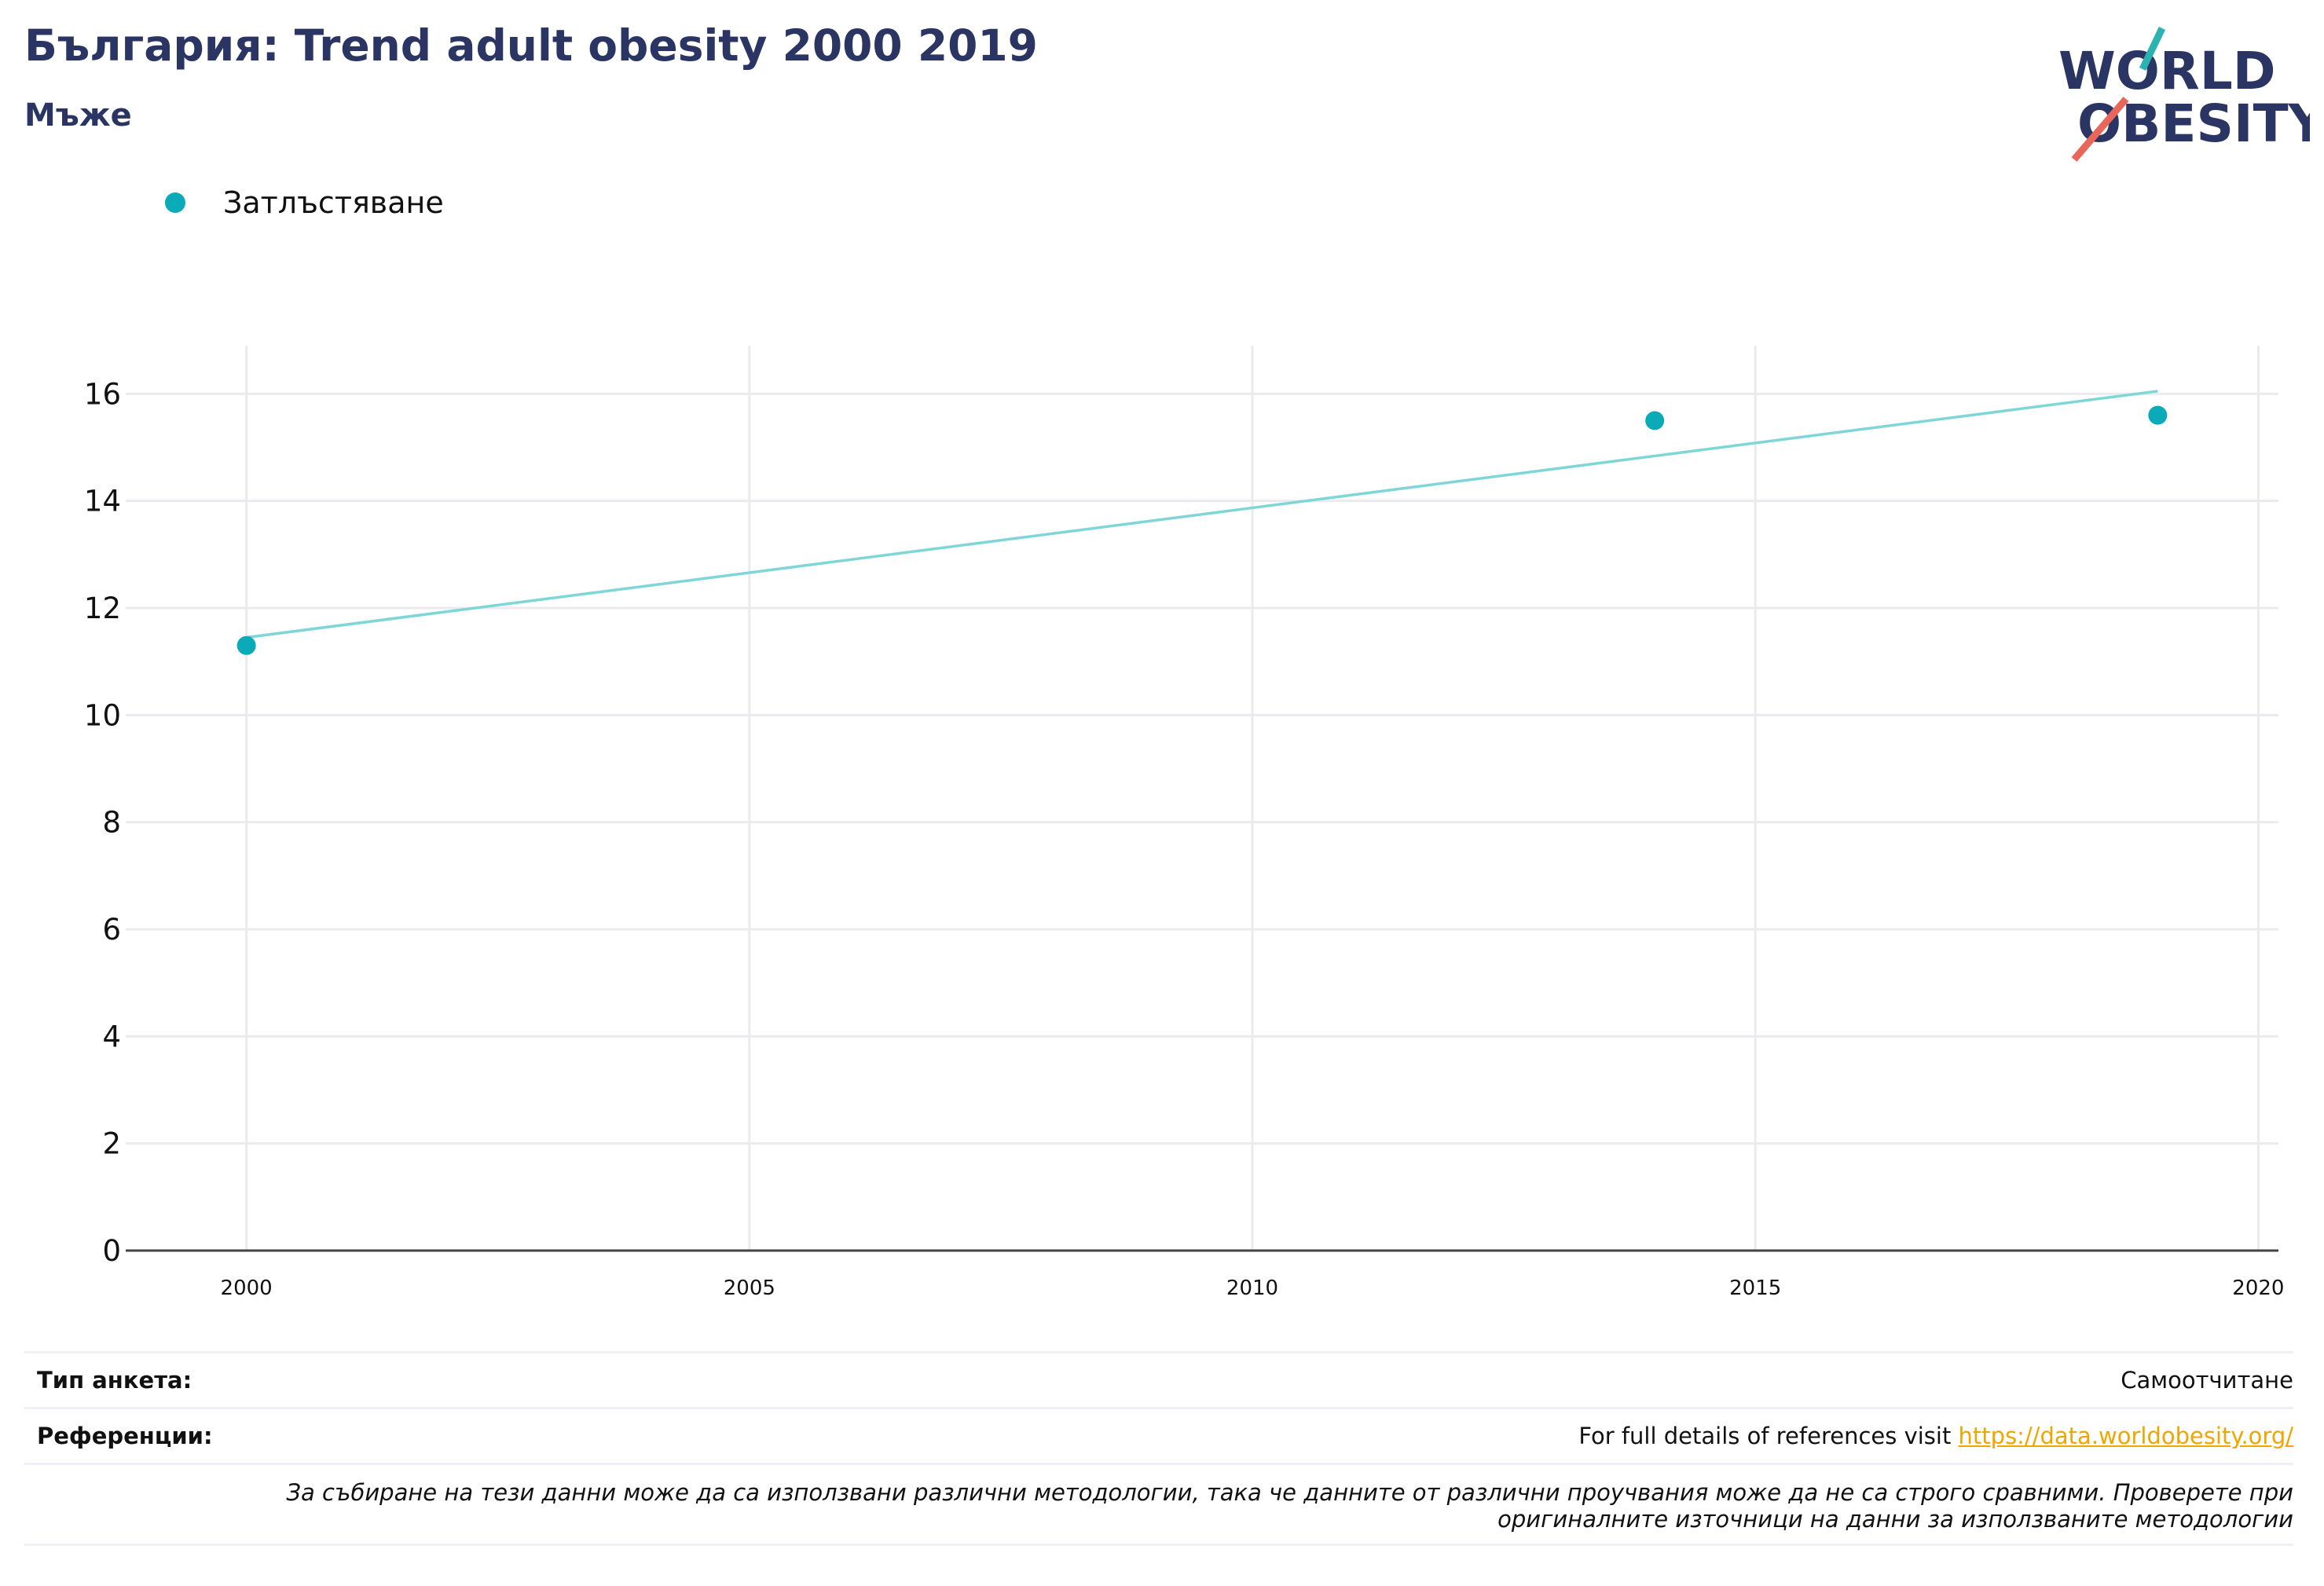  What do you see at coordinates (102, 715) in the screenshot?
I see `y-tick-label: 10` at bounding box center [102, 715].